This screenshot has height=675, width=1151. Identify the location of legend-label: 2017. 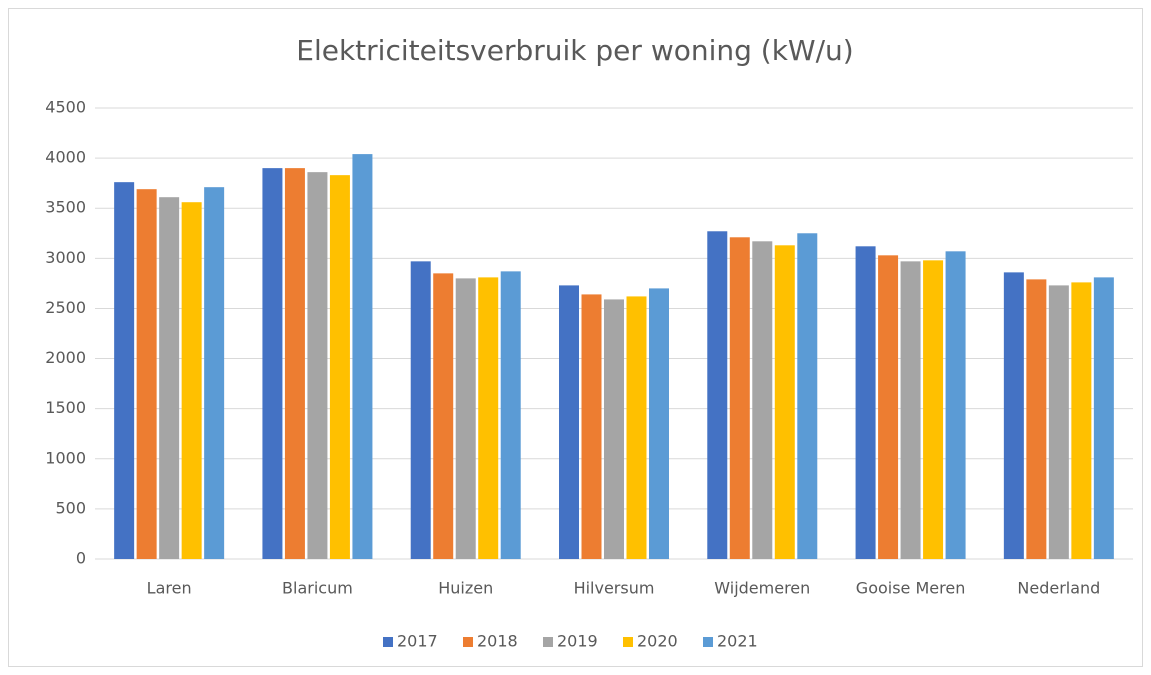
(417, 641).